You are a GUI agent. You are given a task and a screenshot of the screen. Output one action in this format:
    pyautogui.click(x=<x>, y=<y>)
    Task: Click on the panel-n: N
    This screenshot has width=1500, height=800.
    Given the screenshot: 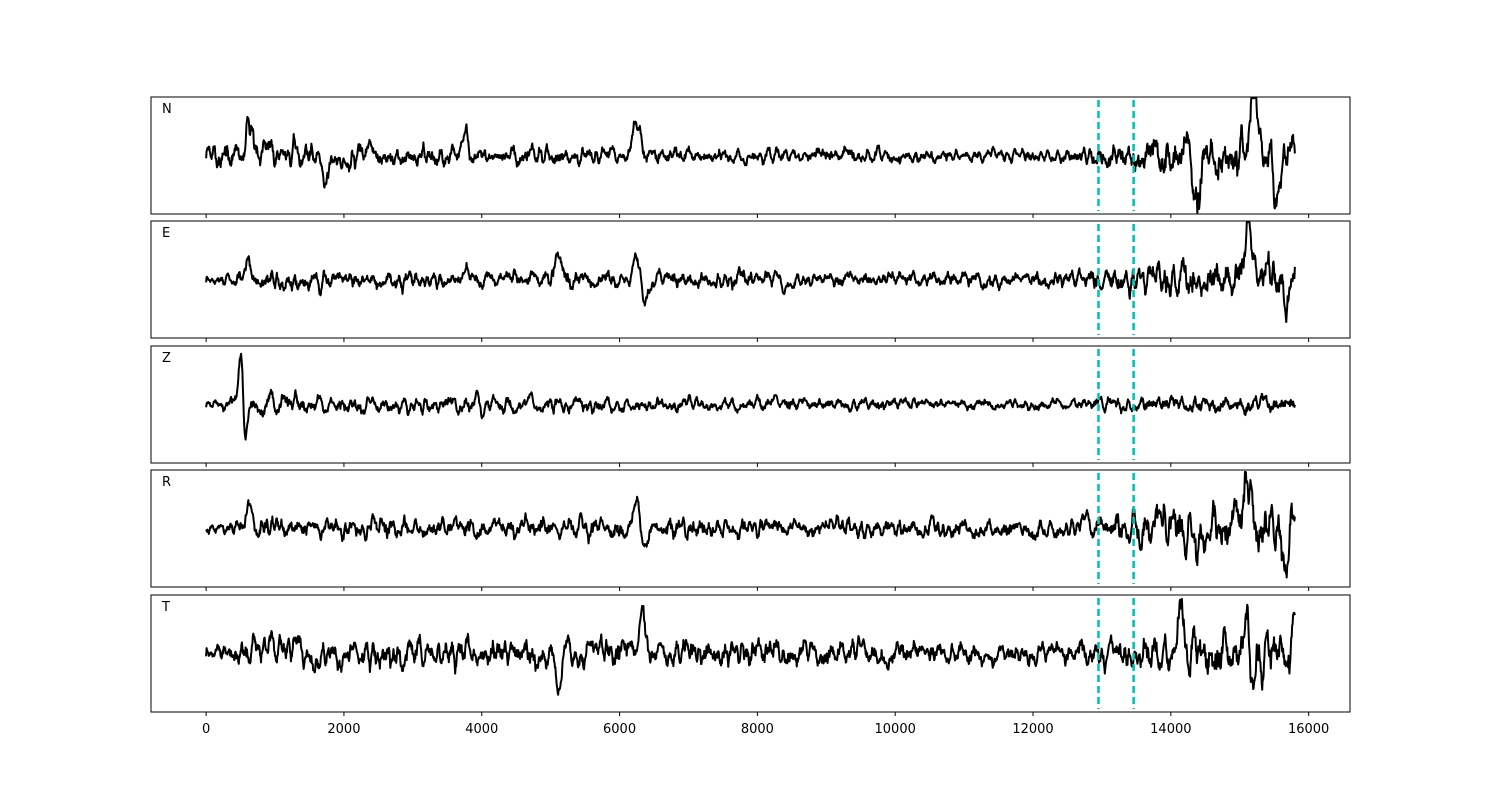 What is the action you would take?
    pyautogui.click(x=750, y=157)
    